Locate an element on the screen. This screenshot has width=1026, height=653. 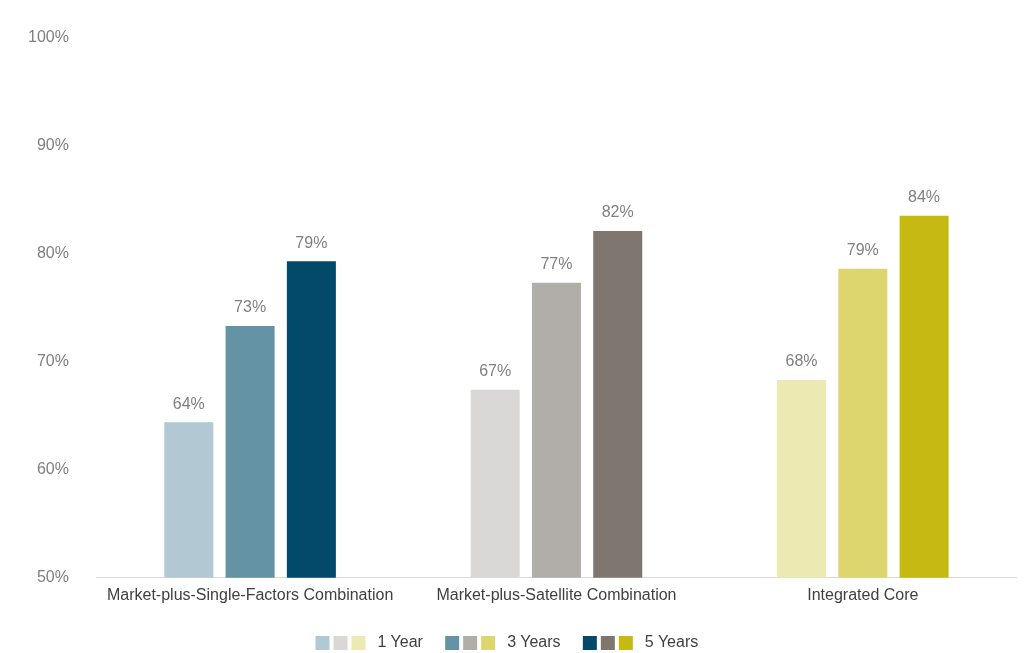
data-label: 82% is located at coordinates (617, 212).